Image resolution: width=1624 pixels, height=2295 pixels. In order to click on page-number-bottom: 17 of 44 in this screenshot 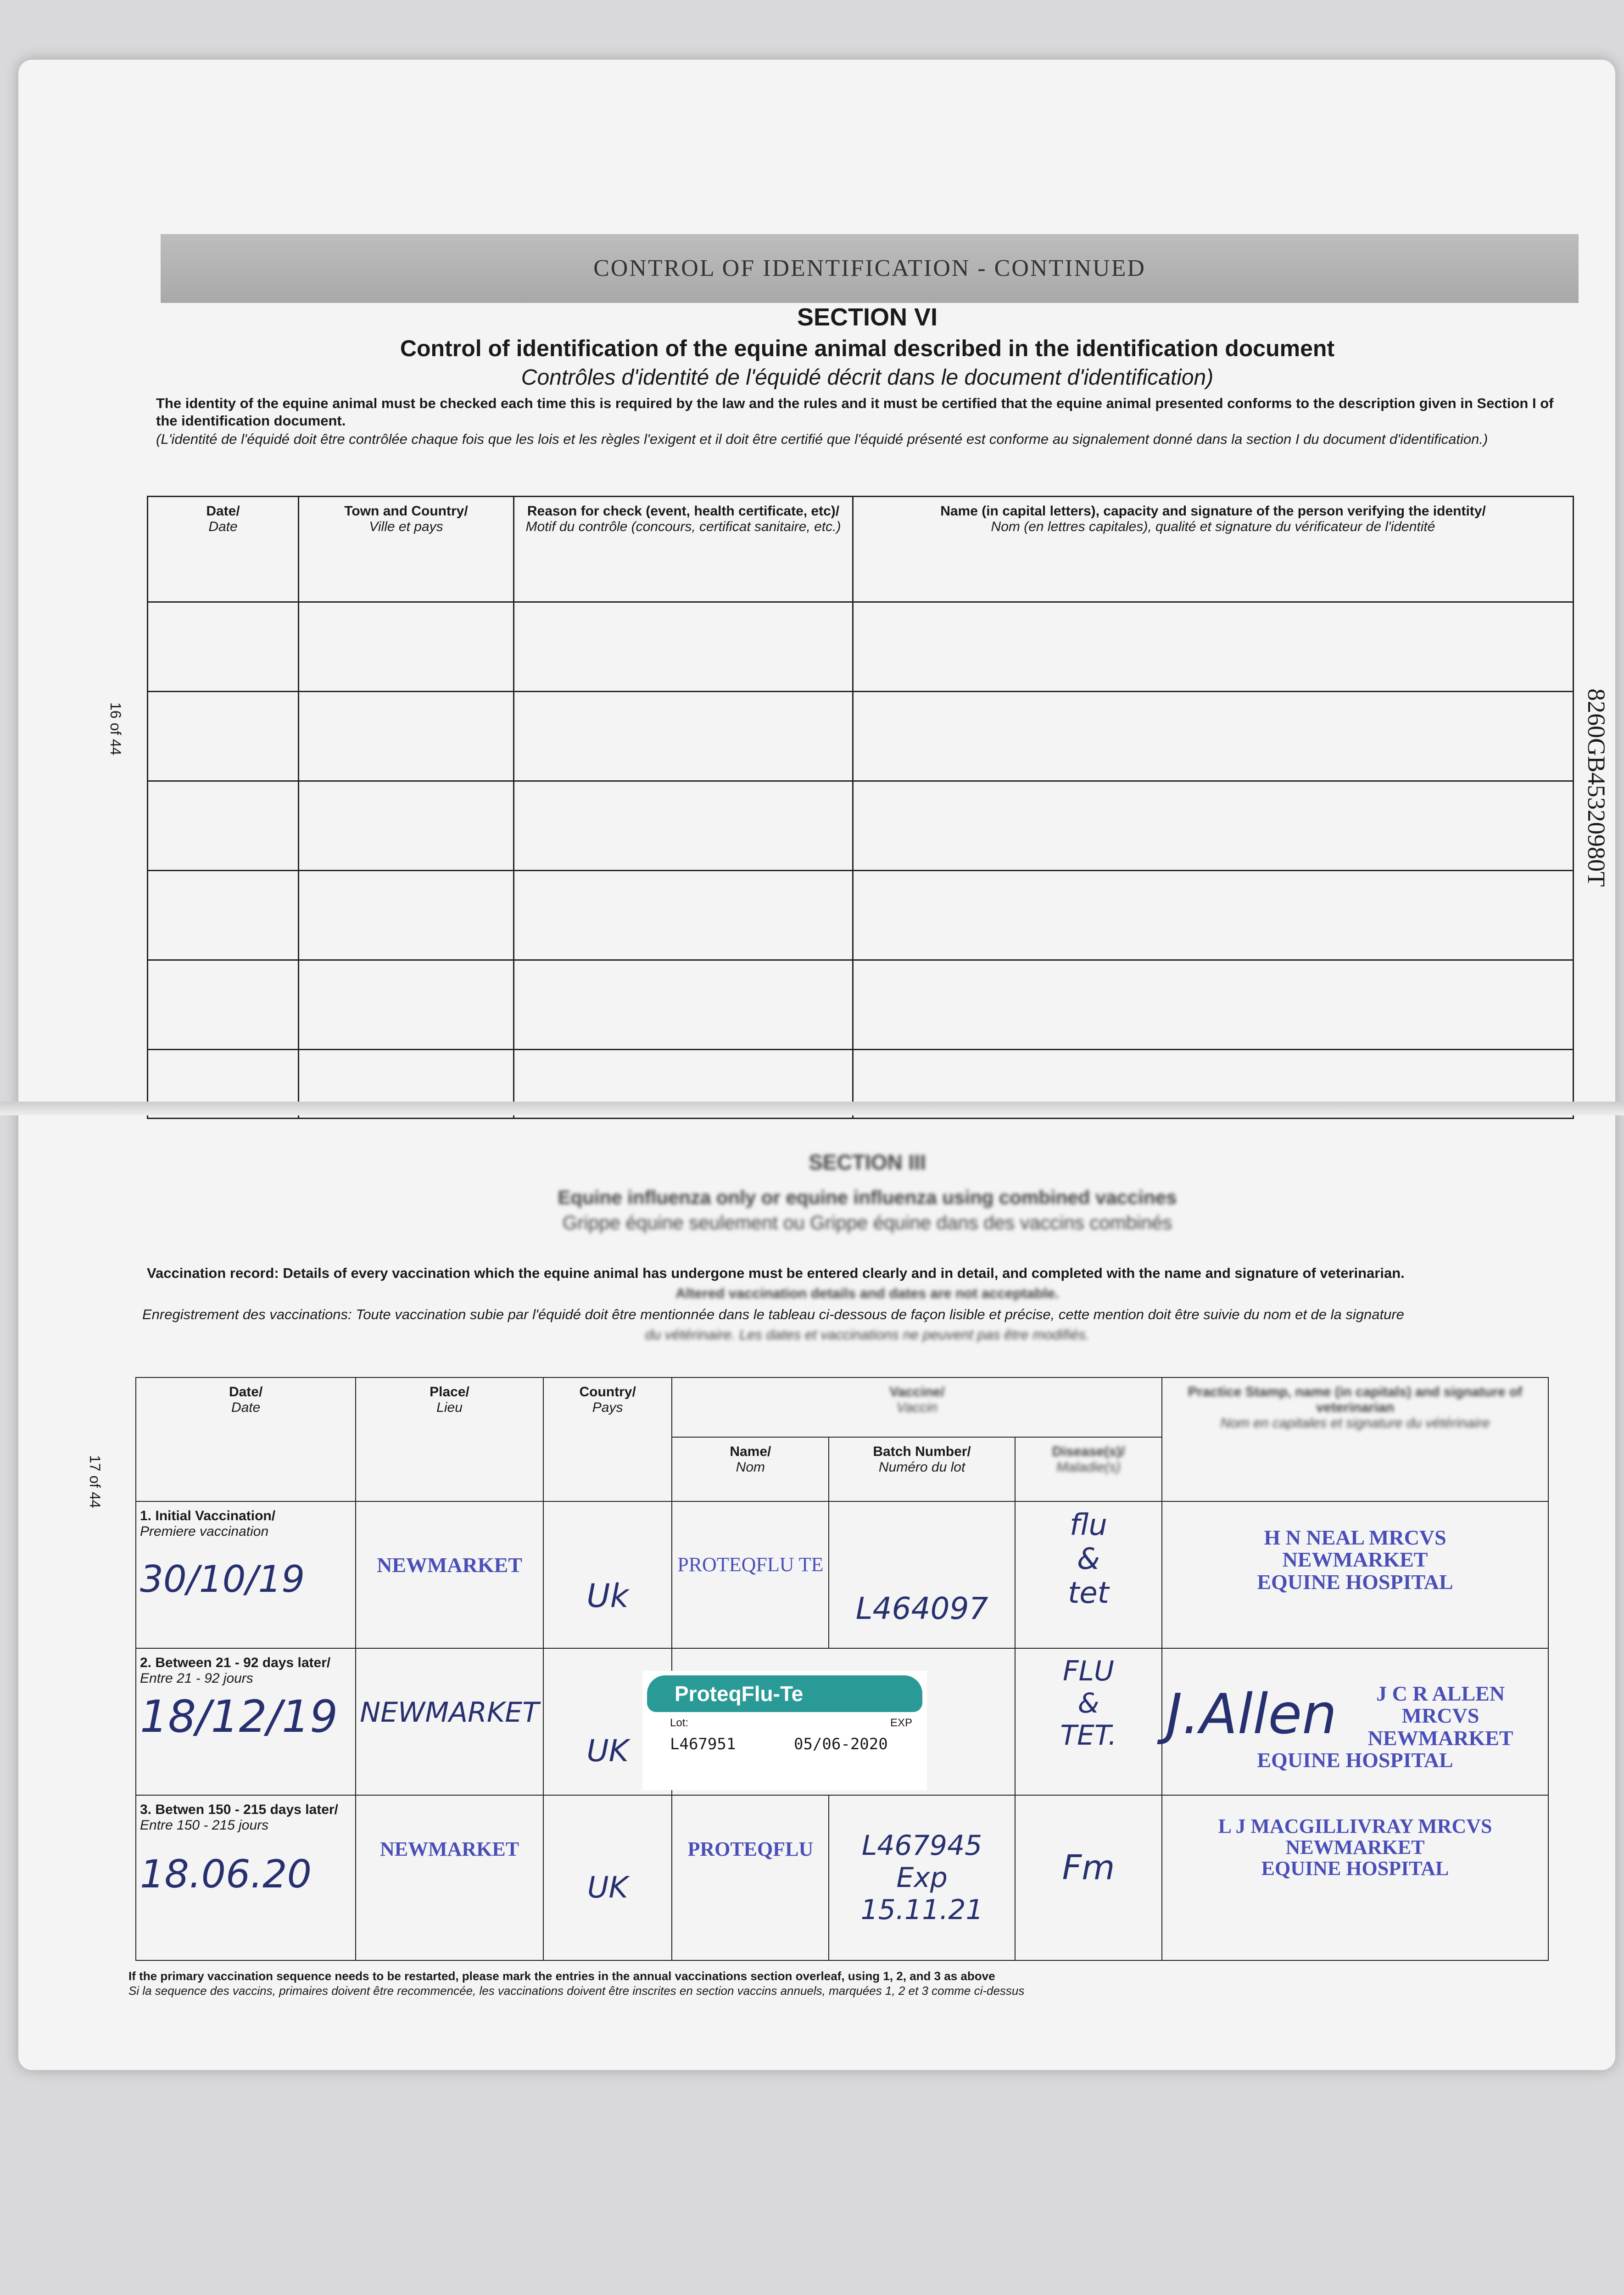, I will do `click(95, 1481)`.